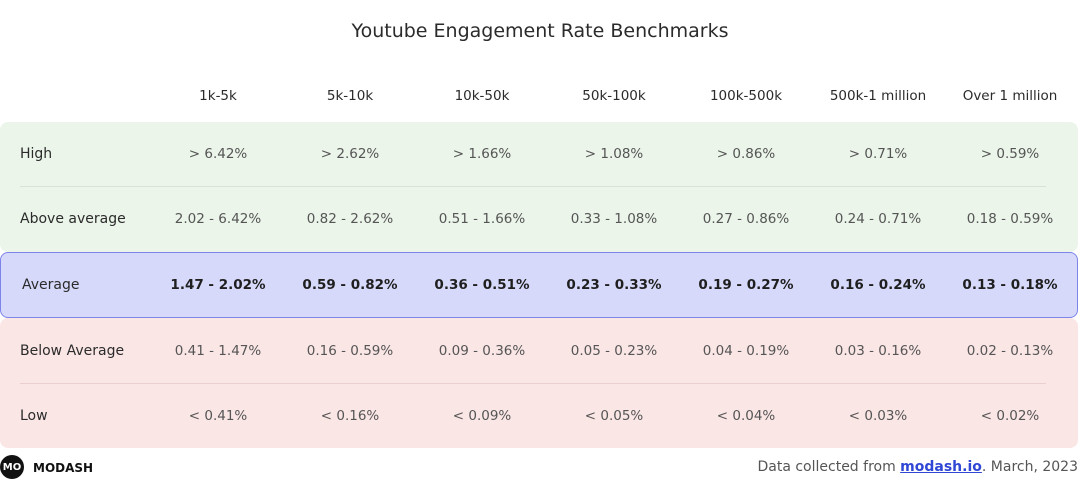 This screenshot has width=1080, height=487. What do you see at coordinates (350, 96) in the screenshot?
I see `column-header: 5k-10k` at bounding box center [350, 96].